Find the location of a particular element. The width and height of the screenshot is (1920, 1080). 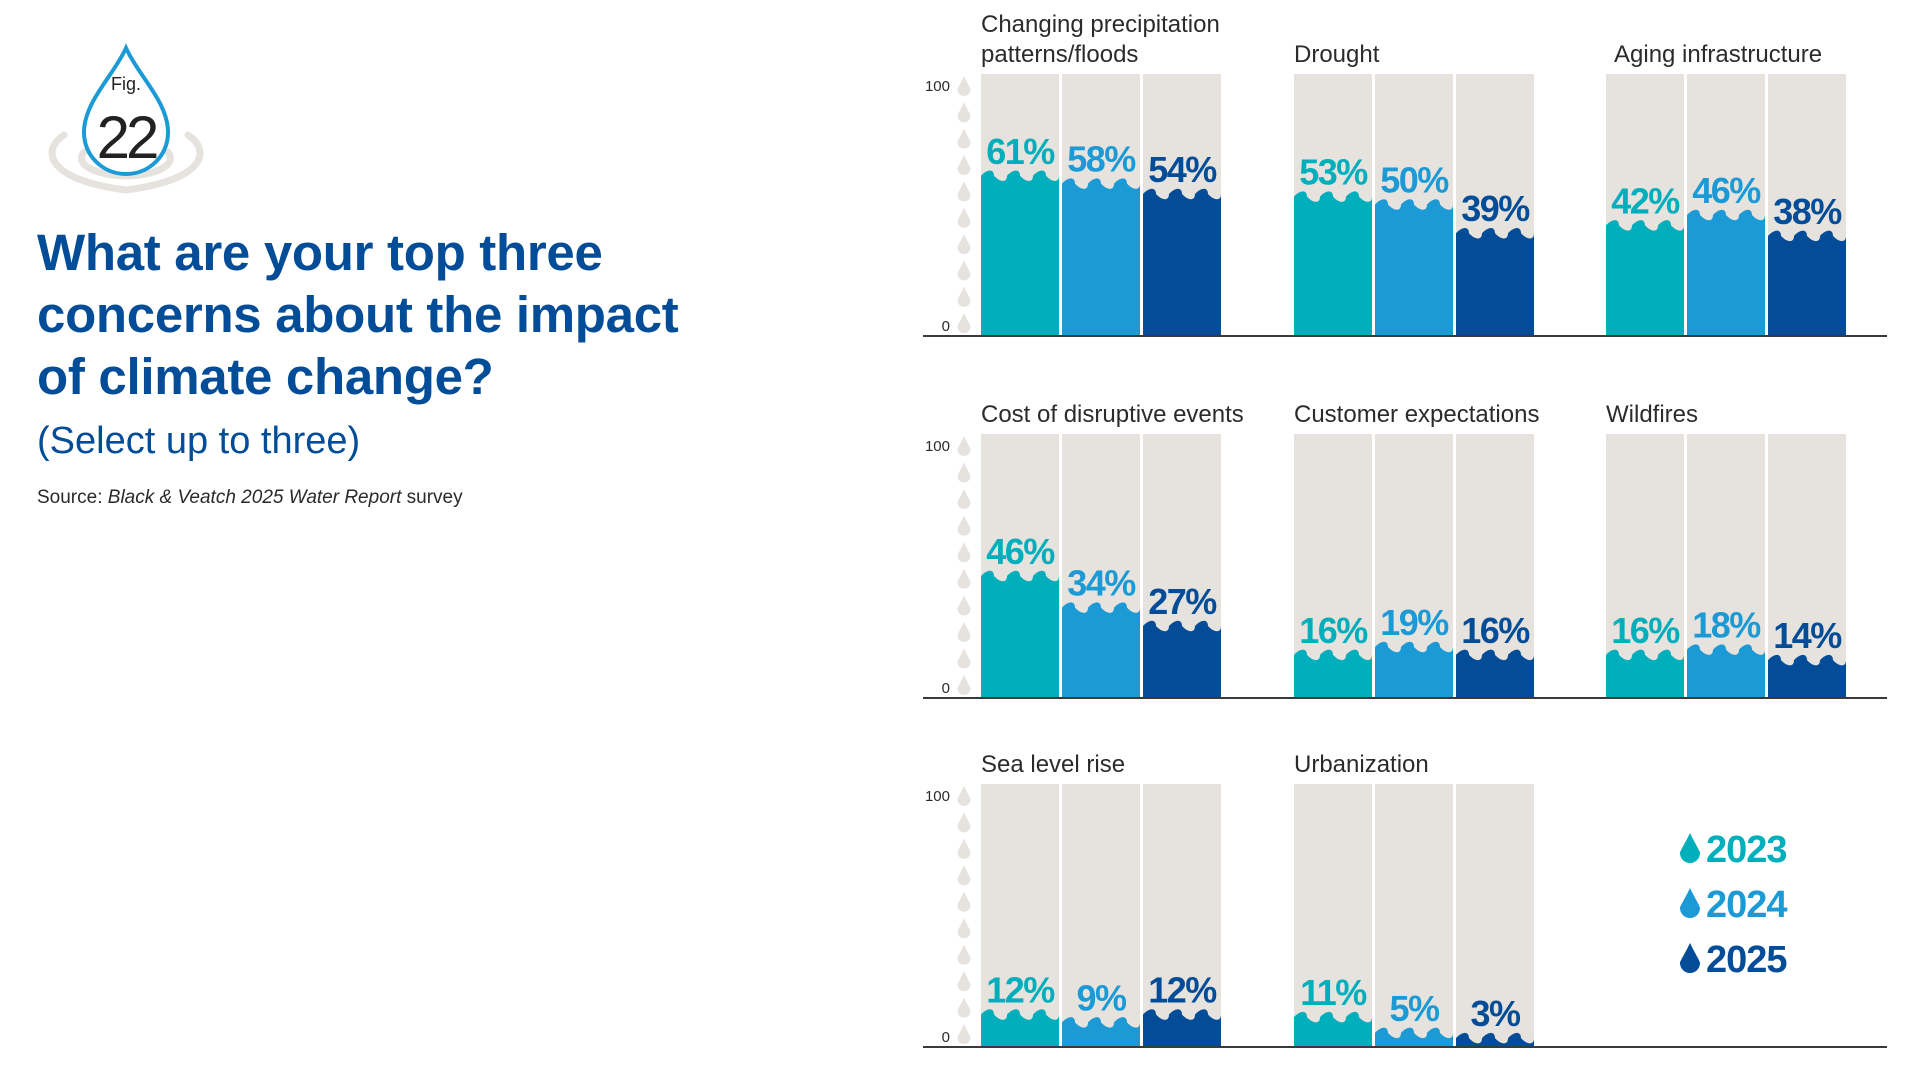

value-label: 58% is located at coordinates (1101, 159).